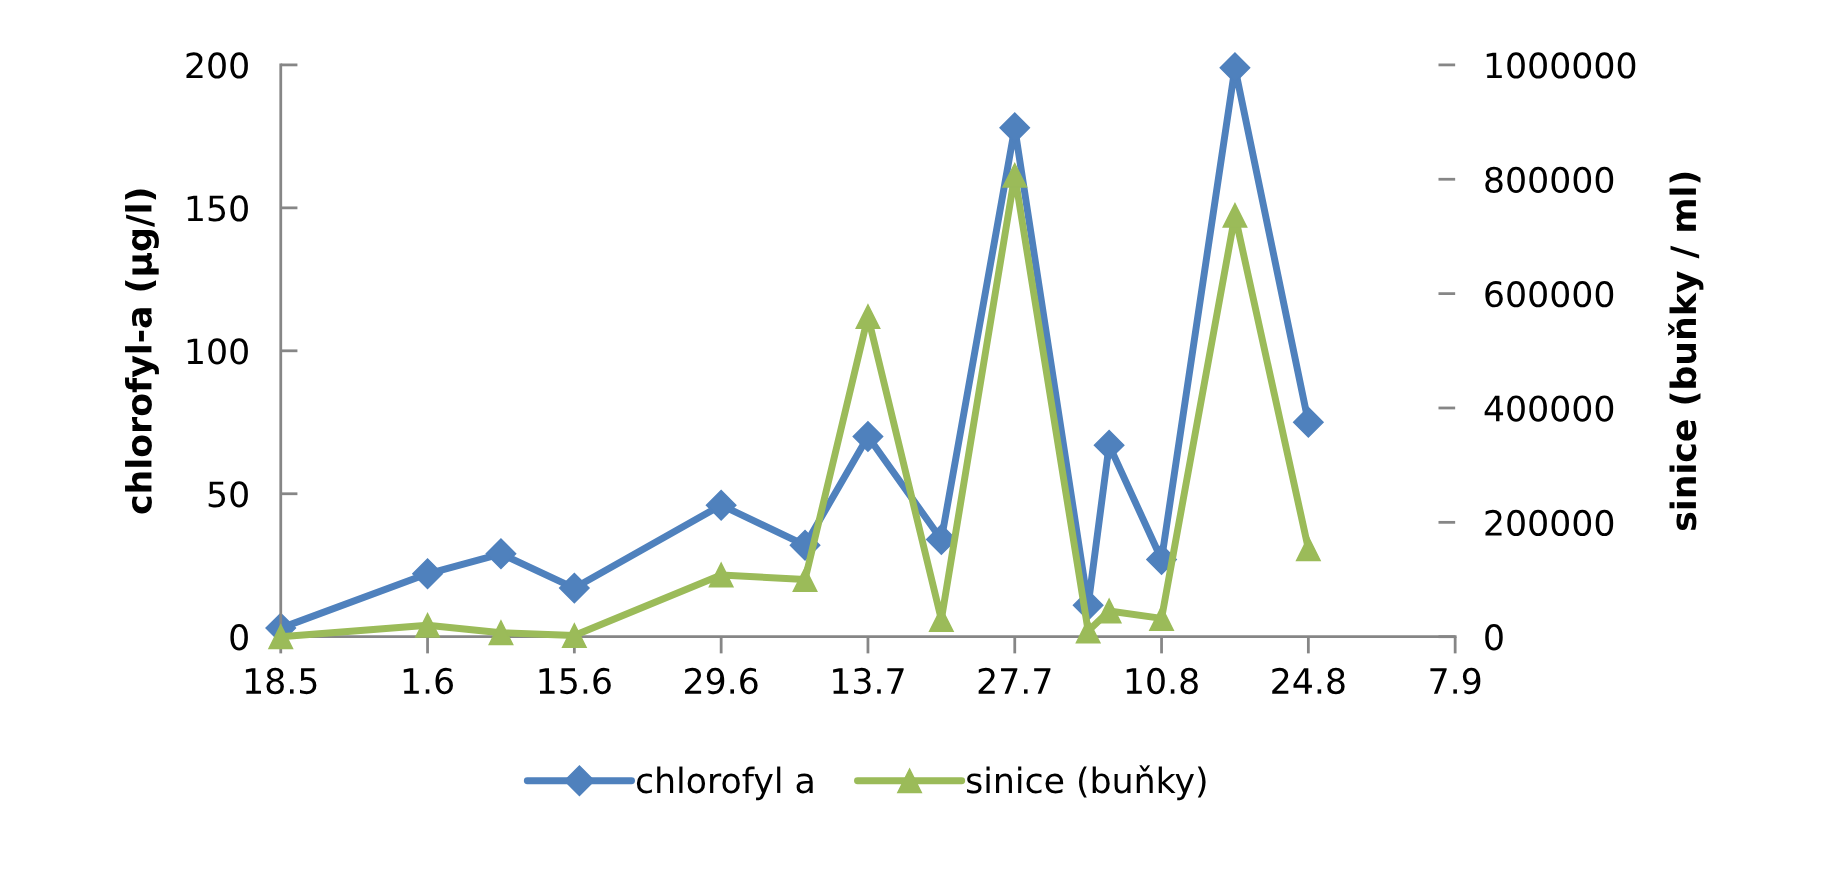 This screenshot has width=1835, height=877. What do you see at coordinates (1549, 294) in the screenshot?
I see `y2-tick-label: 600000` at bounding box center [1549, 294].